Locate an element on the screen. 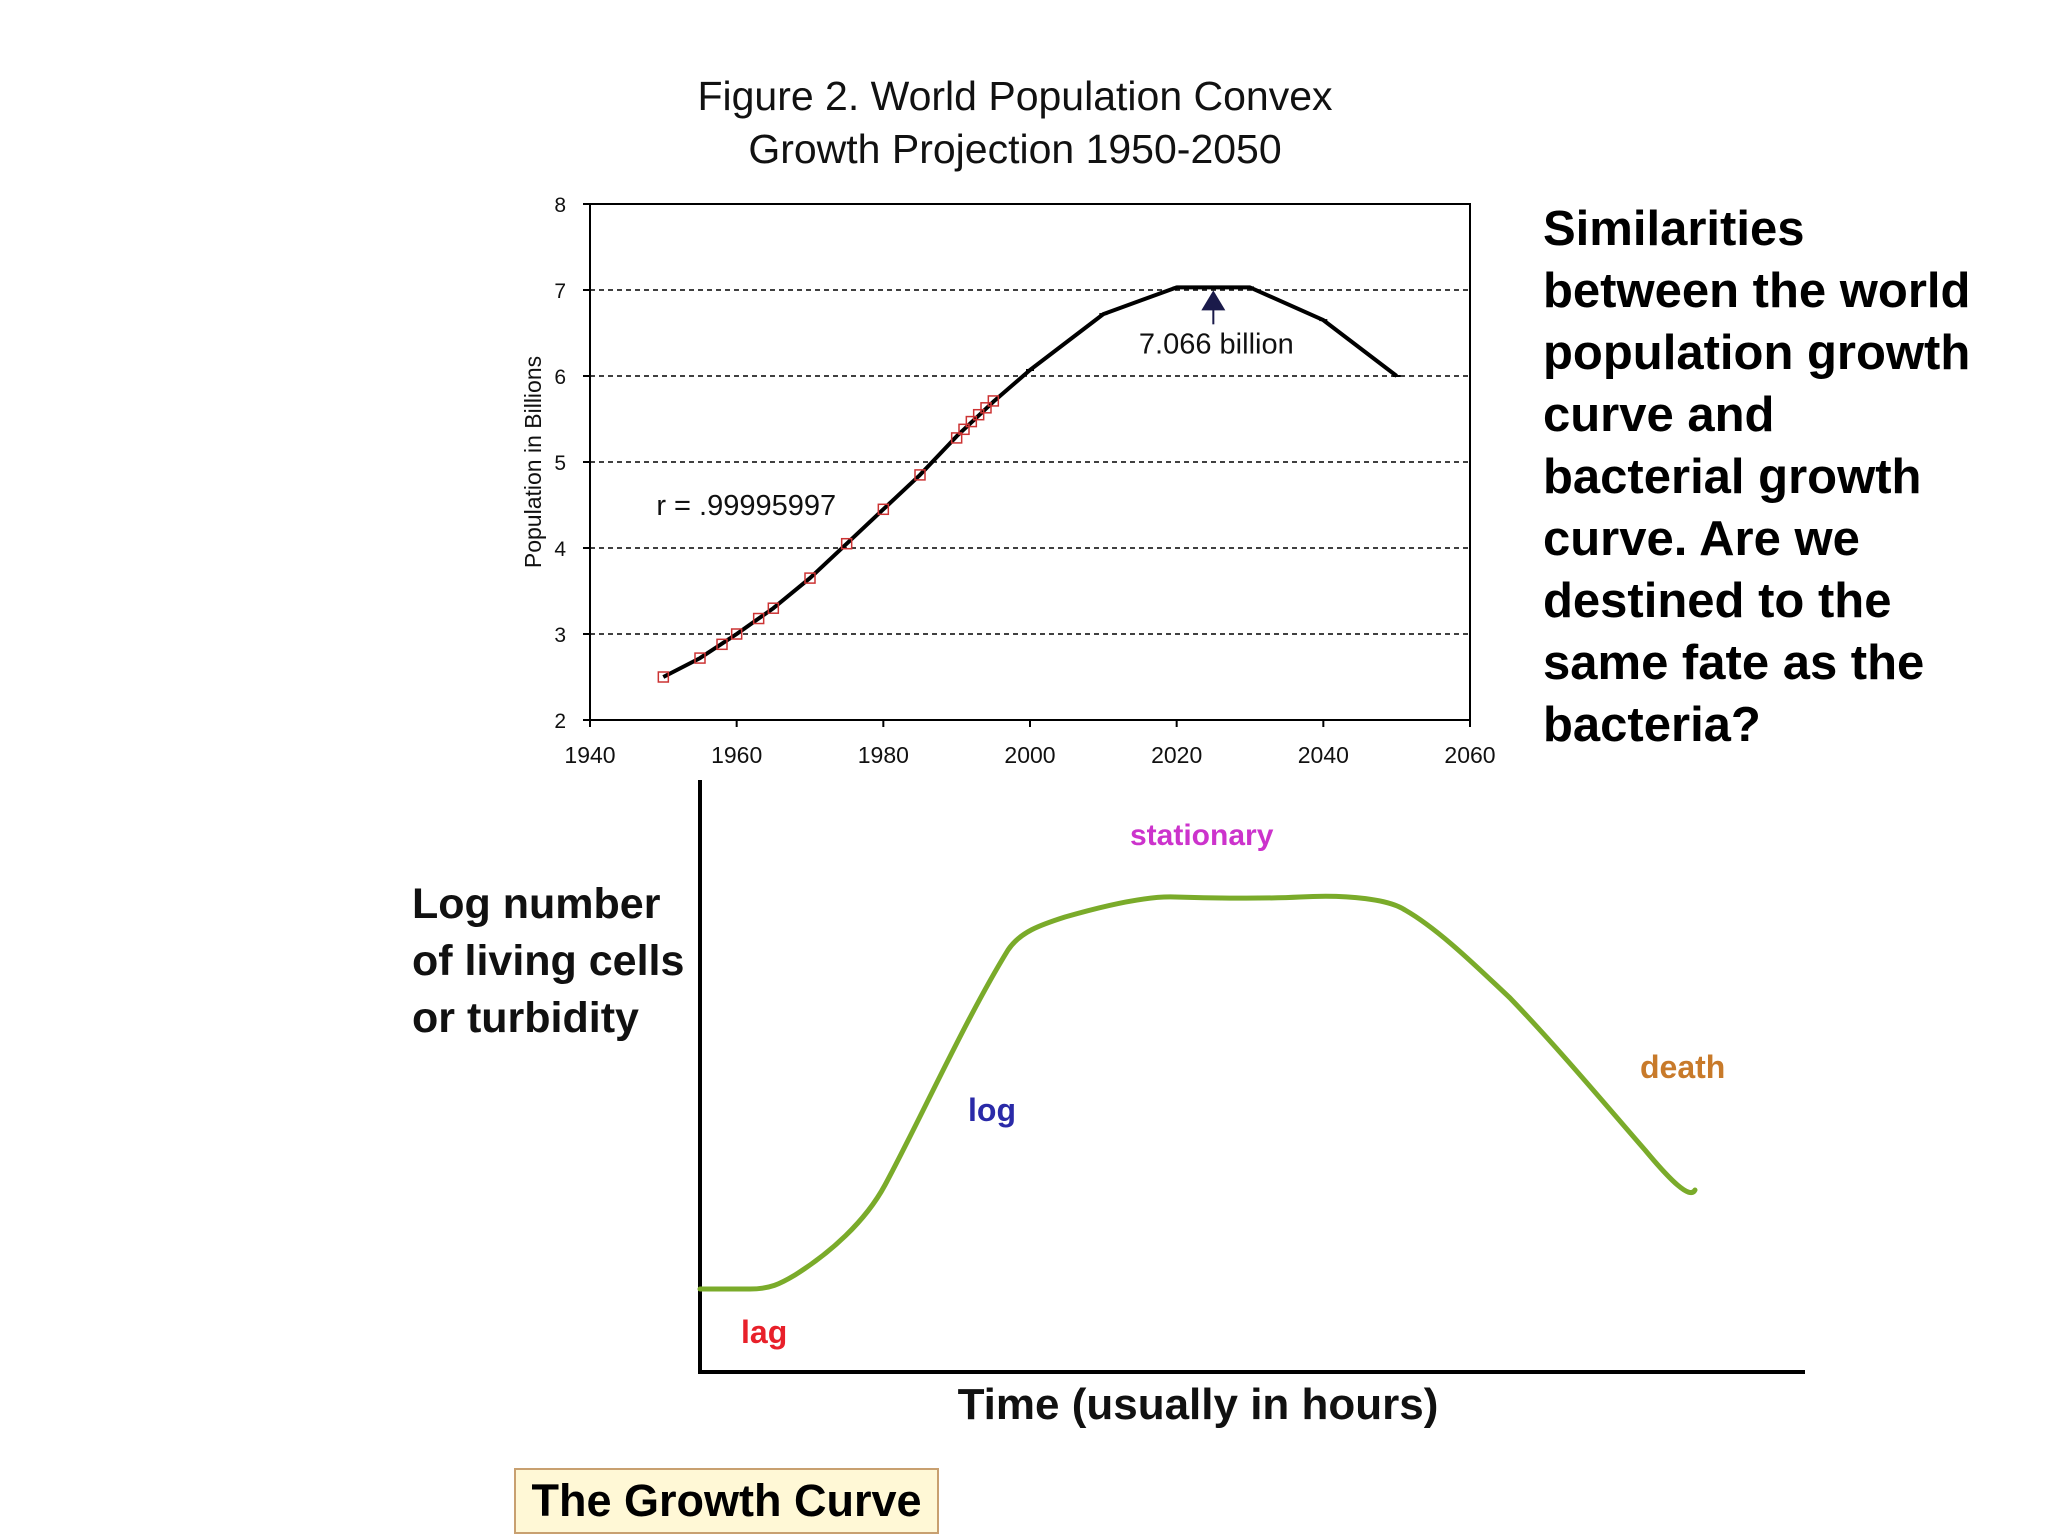 The image size is (2048, 1536). y-axis-label: Population in Billions is located at coordinates (533, 462).